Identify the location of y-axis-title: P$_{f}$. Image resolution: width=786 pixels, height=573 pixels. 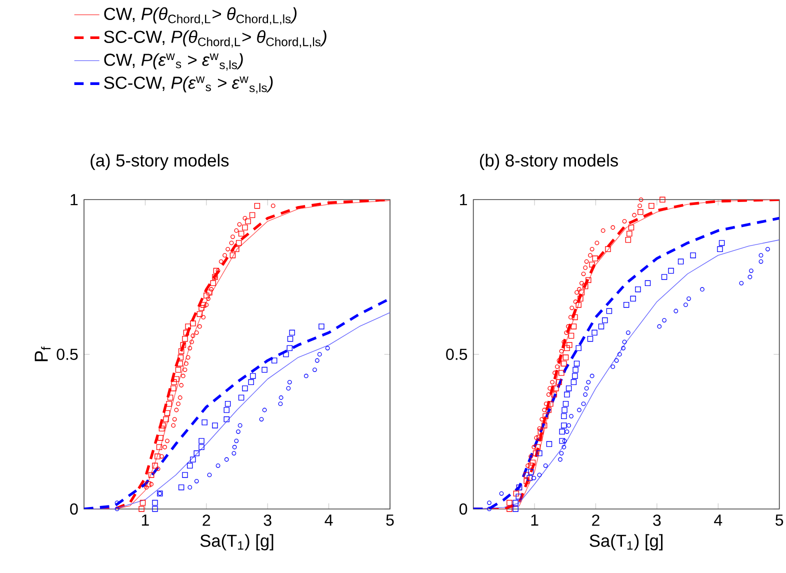
(42, 354).